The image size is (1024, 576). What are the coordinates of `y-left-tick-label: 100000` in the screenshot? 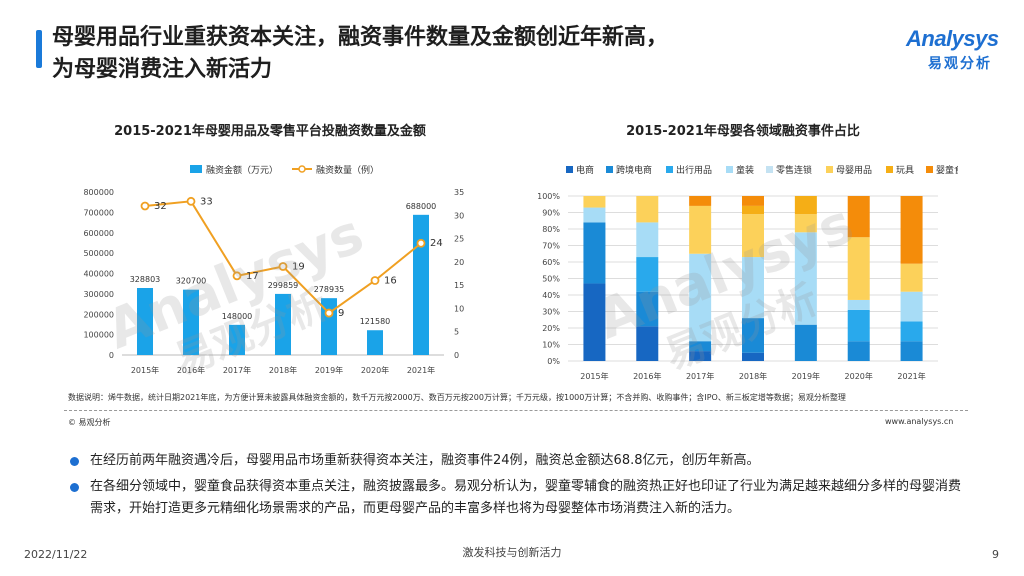 It's located at (98, 335).